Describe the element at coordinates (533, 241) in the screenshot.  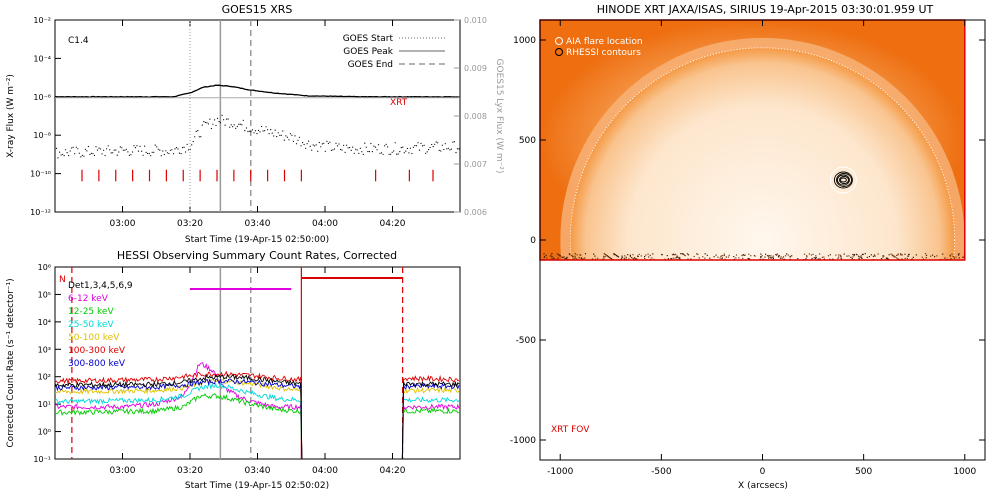
I see `xrt-y-tick-label: 0` at that location.